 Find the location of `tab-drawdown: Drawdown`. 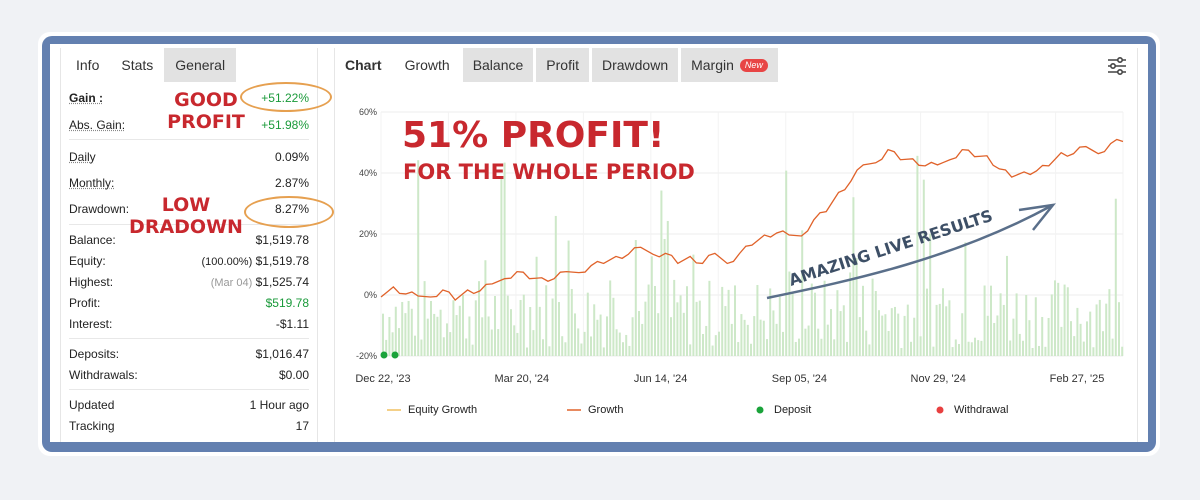

tab-drawdown: Drawdown is located at coordinates (635, 65).